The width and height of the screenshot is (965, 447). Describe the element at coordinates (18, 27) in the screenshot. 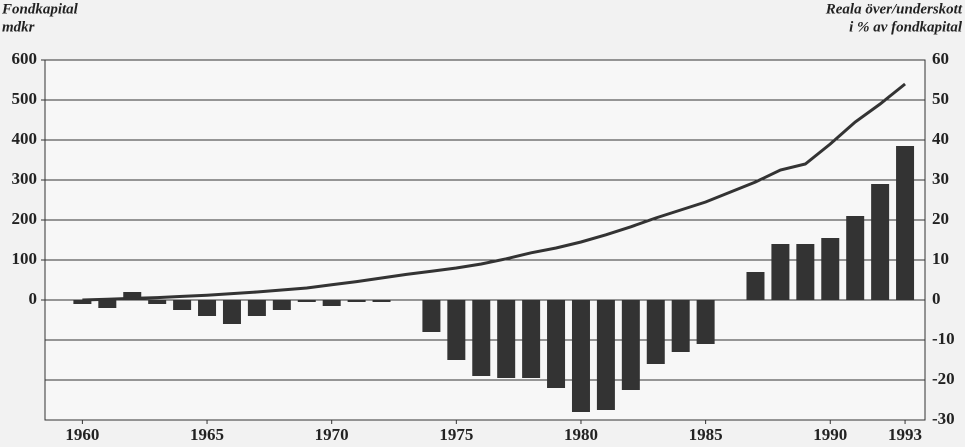

I see `y-axis-label: mdkr` at that location.